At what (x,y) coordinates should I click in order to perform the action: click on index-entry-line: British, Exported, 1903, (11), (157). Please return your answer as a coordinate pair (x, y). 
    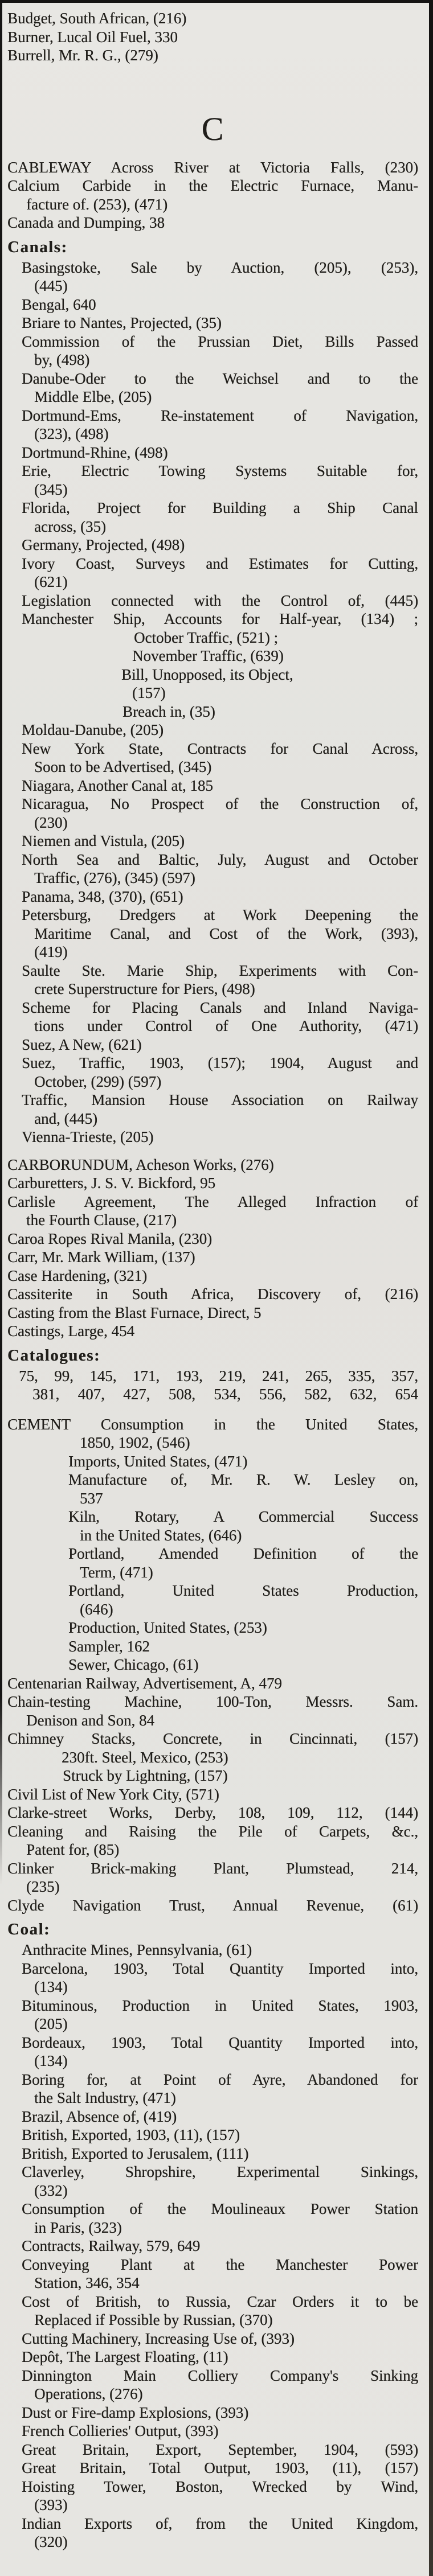
    Looking at the image, I should click on (131, 2134).